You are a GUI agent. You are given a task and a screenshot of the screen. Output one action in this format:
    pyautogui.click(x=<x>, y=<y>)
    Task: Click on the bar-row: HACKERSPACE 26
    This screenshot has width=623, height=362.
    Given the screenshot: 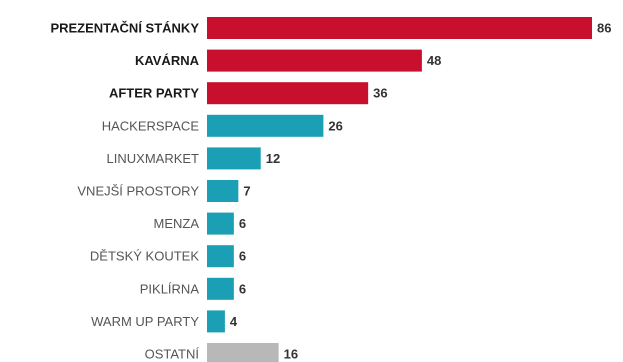 What is the action you would take?
    pyautogui.click(x=222, y=125)
    